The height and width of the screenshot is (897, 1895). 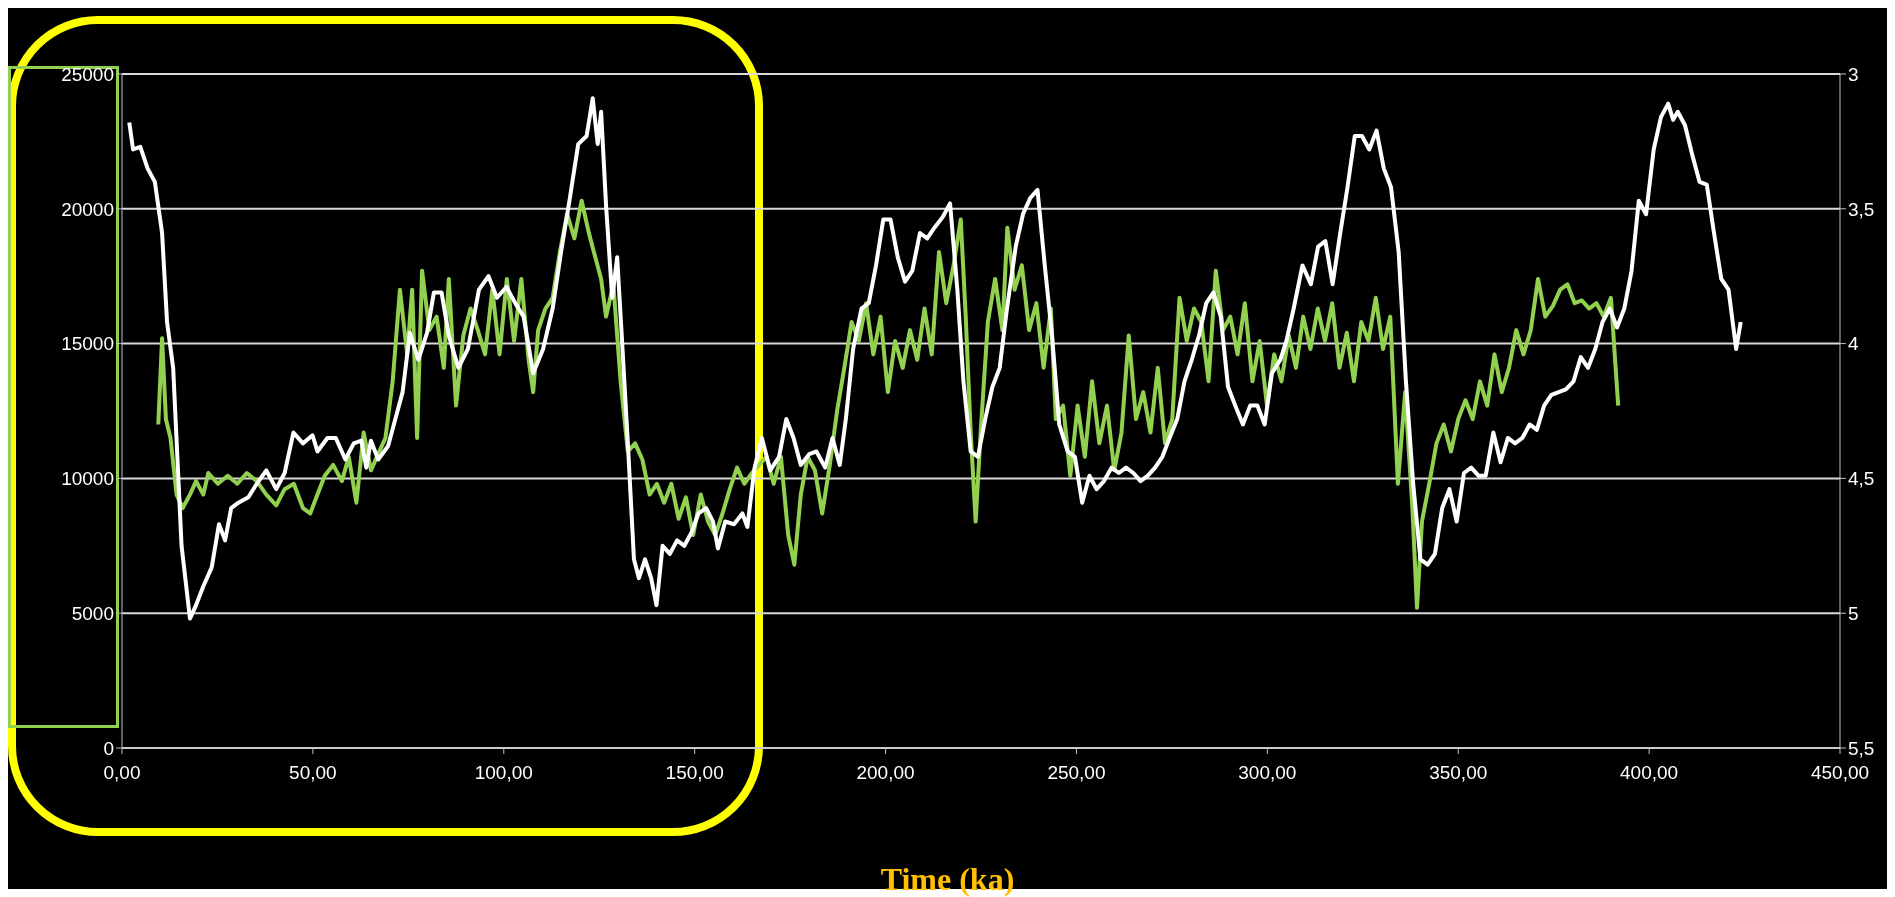 I want to click on y-tick-label: 25000, so click(x=87, y=74).